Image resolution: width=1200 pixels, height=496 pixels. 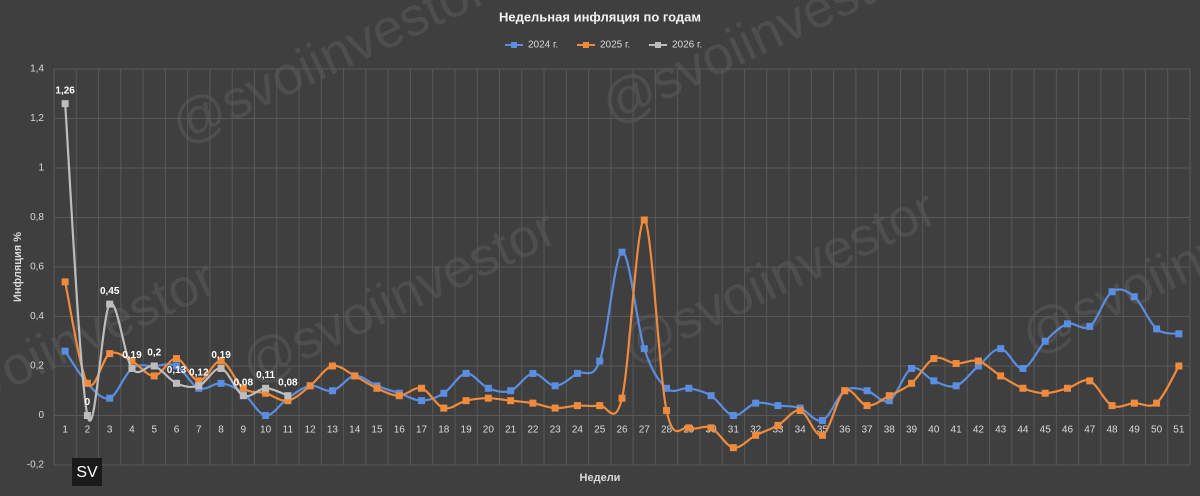 I want to click on x-tick-label: 14, so click(x=355, y=430).